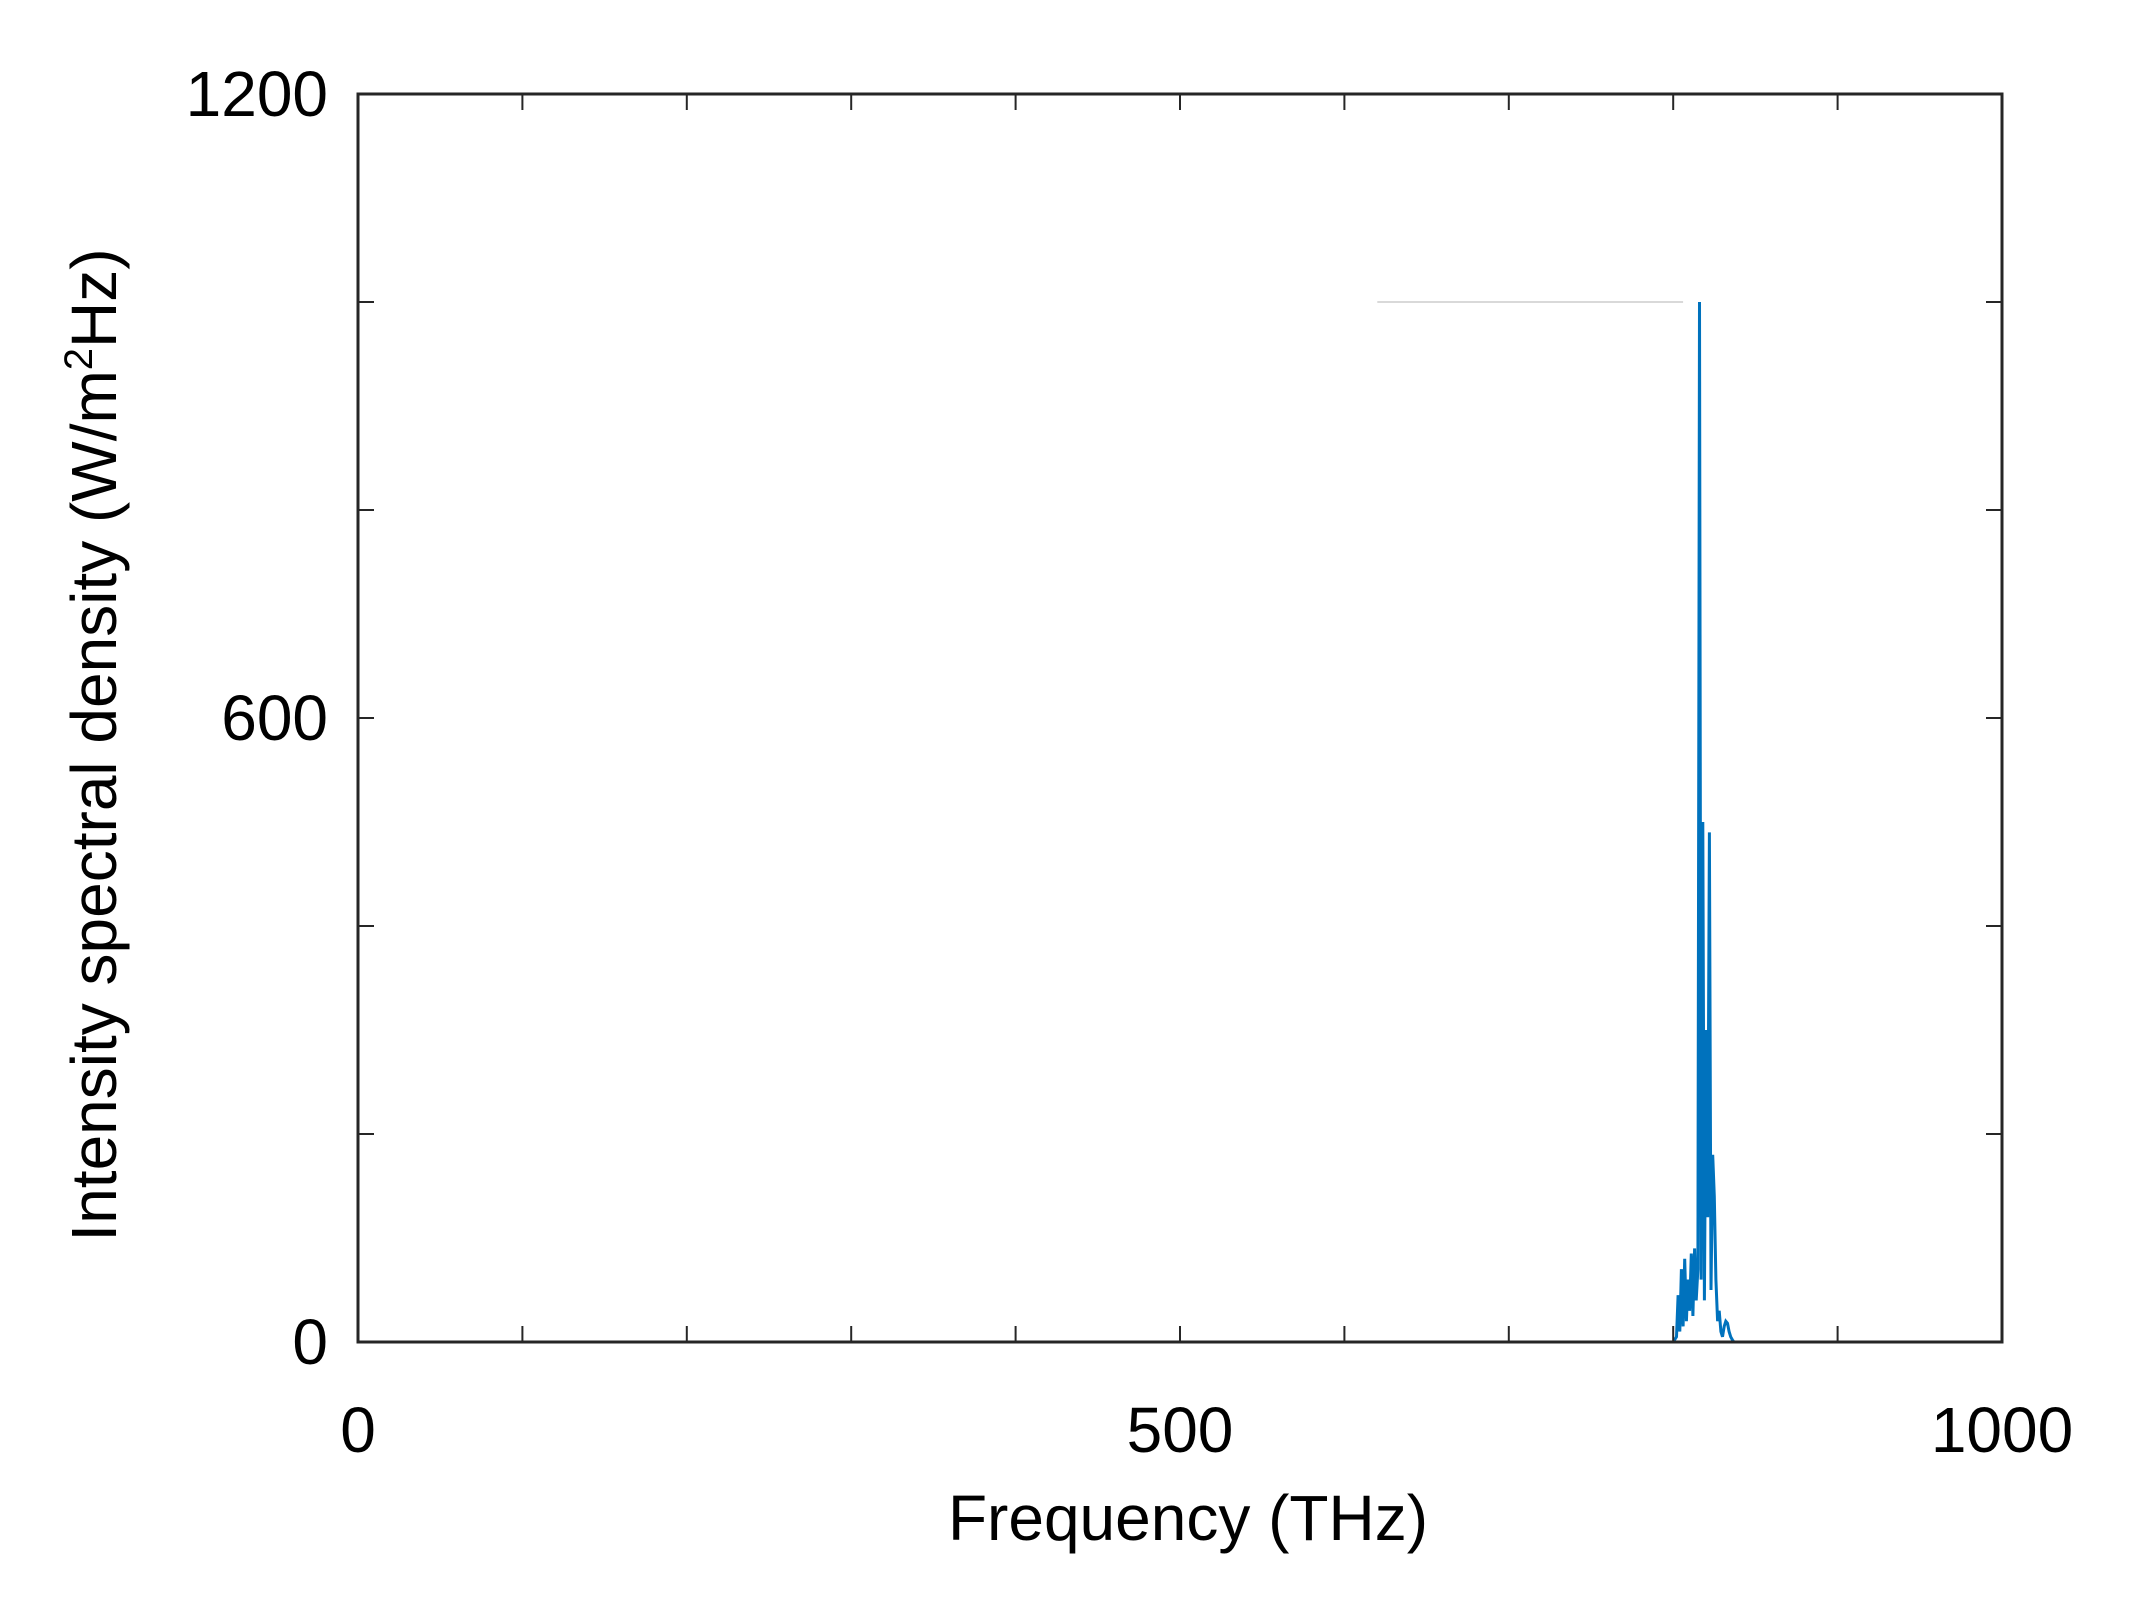 This screenshot has width=2155, height=1608. I want to click on x-tick-label: 1000, so click(2002, 1430).